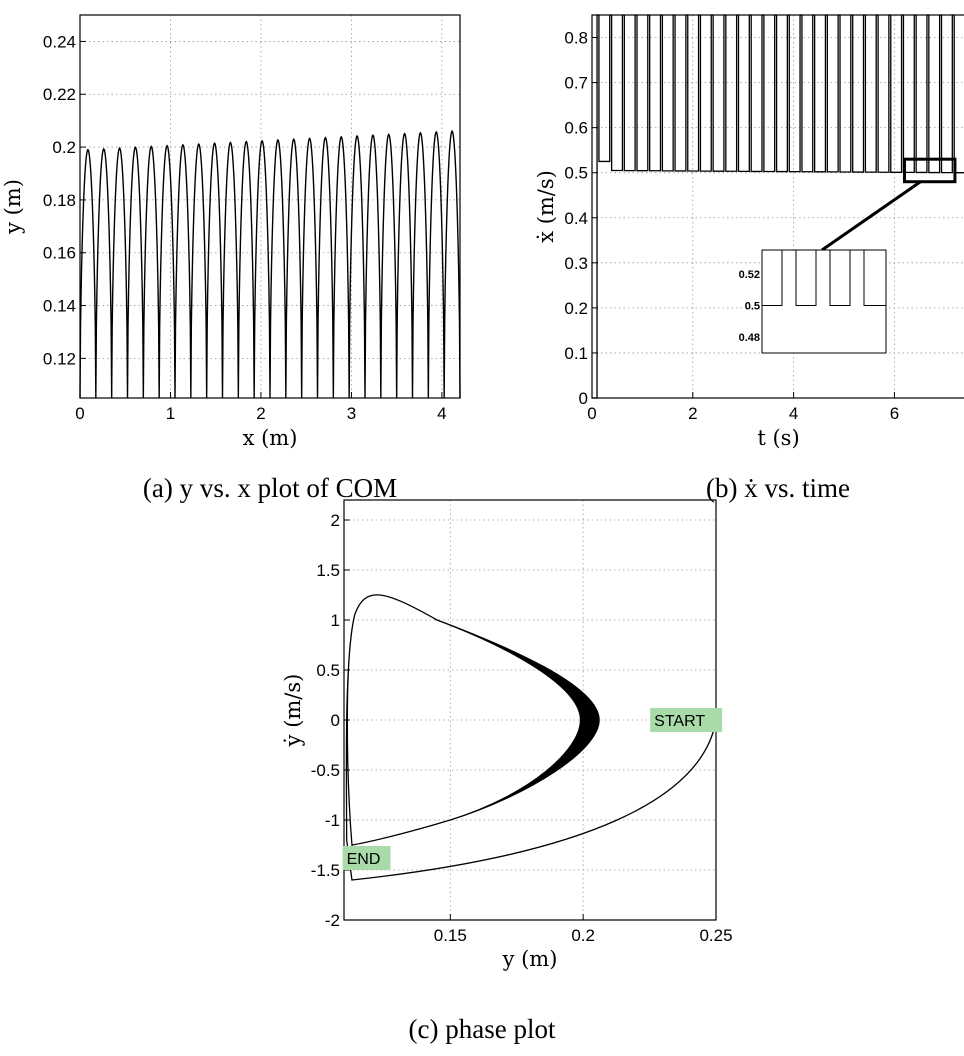 This screenshot has height=1056, width=964. Describe the element at coordinates (270, 488) in the screenshot. I see `panel-a-caption: (a) y vs. x plot of COM` at that location.